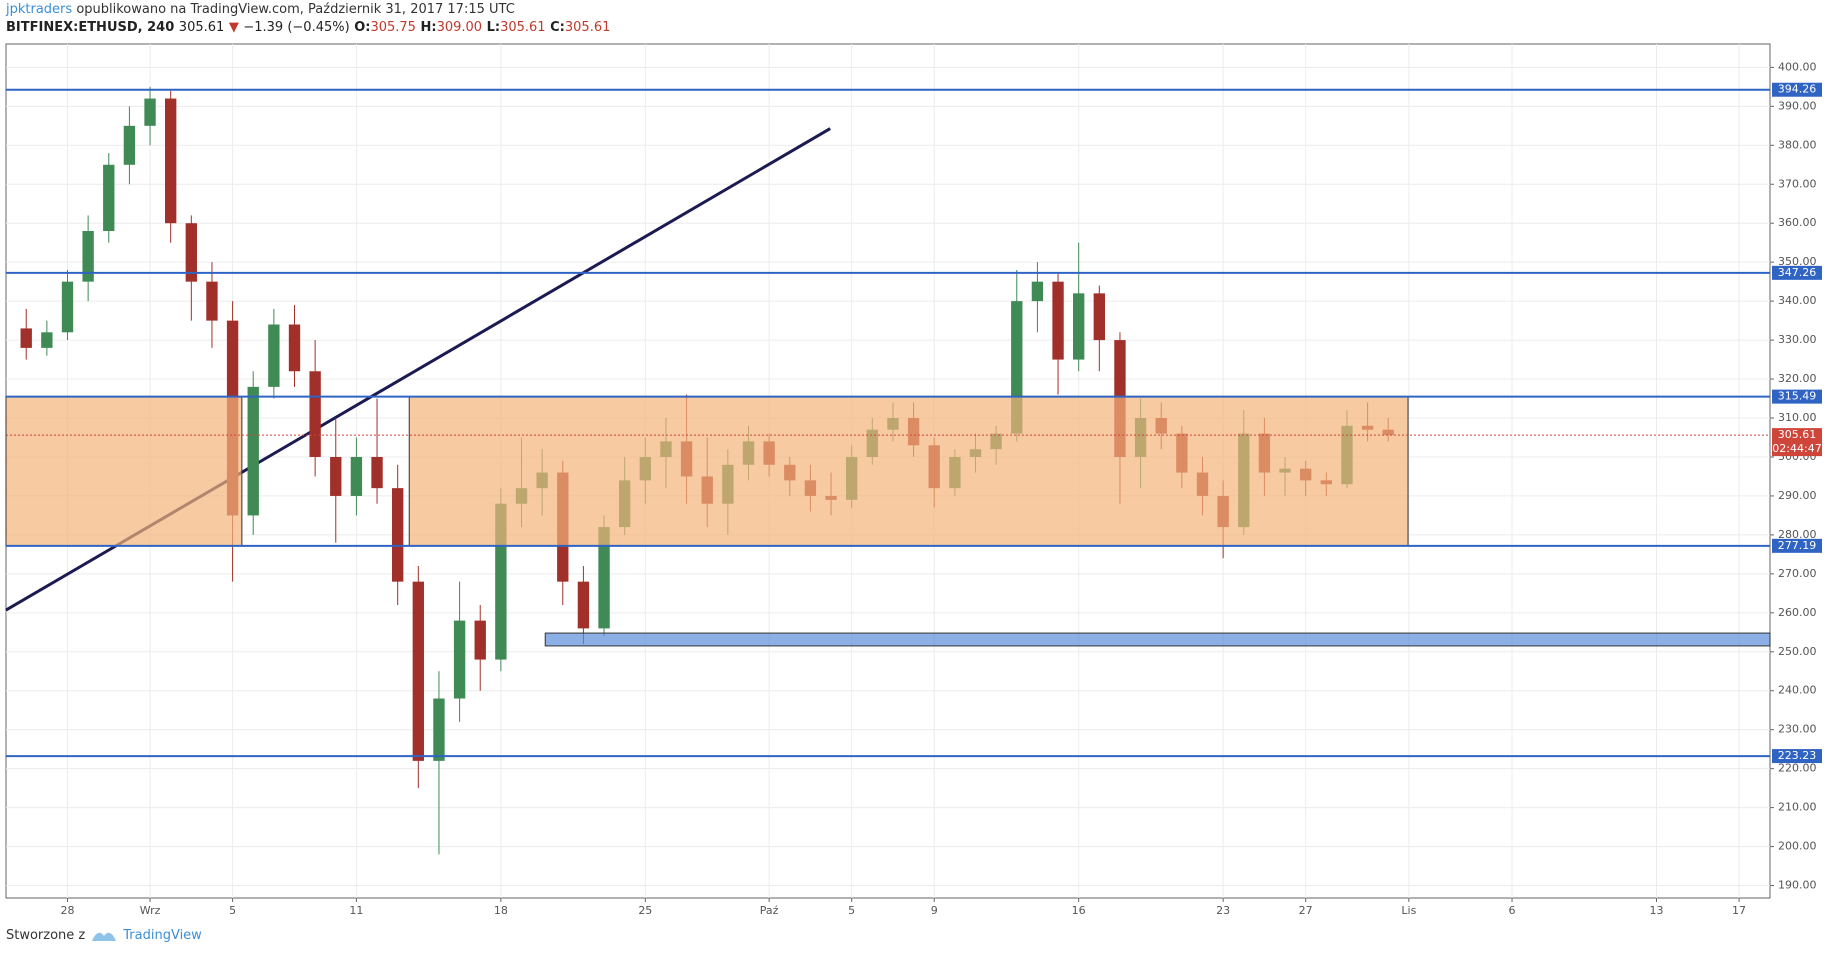 The width and height of the screenshot is (1824, 956). Describe the element at coordinates (1797, 690) in the screenshot. I see `y-tick-label: 240.00` at that location.